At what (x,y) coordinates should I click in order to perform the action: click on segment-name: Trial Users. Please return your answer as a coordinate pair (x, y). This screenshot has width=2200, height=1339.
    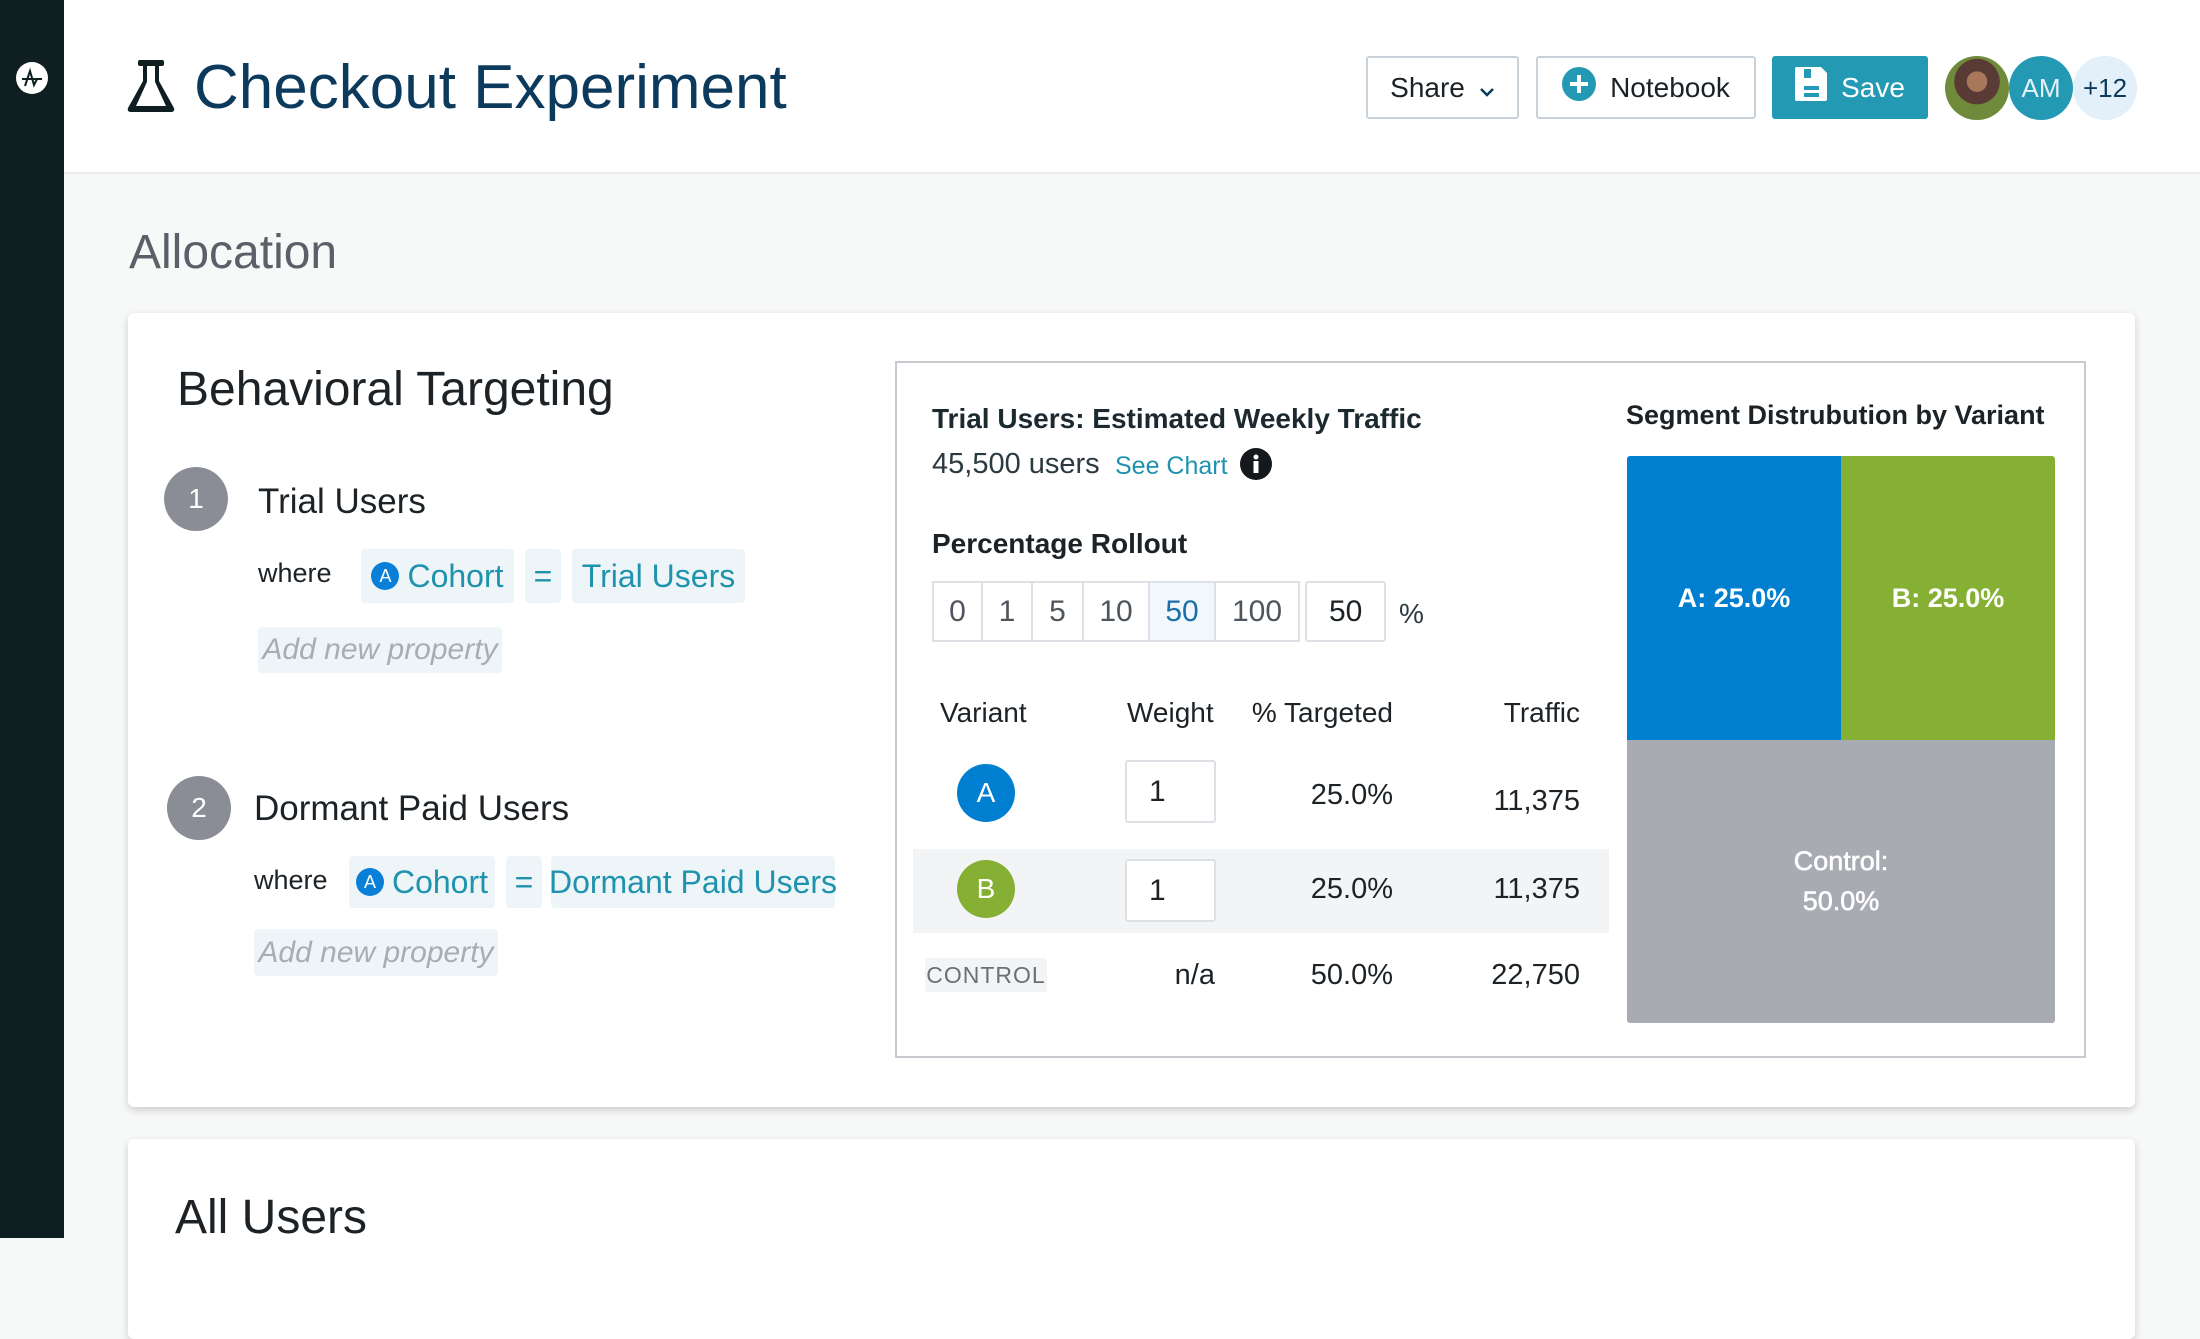
    Looking at the image, I should click on (342, 501).